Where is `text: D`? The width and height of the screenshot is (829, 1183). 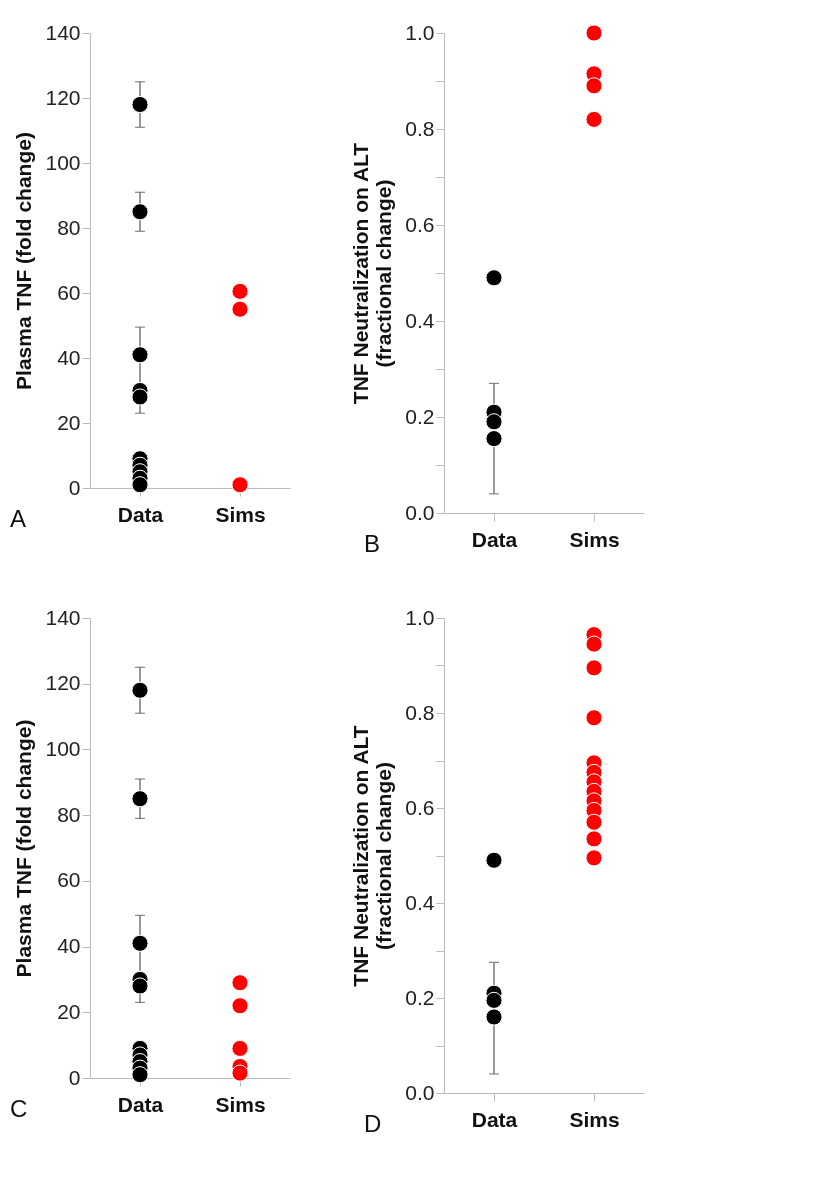 text: D is located at coordinates (373, 1123).